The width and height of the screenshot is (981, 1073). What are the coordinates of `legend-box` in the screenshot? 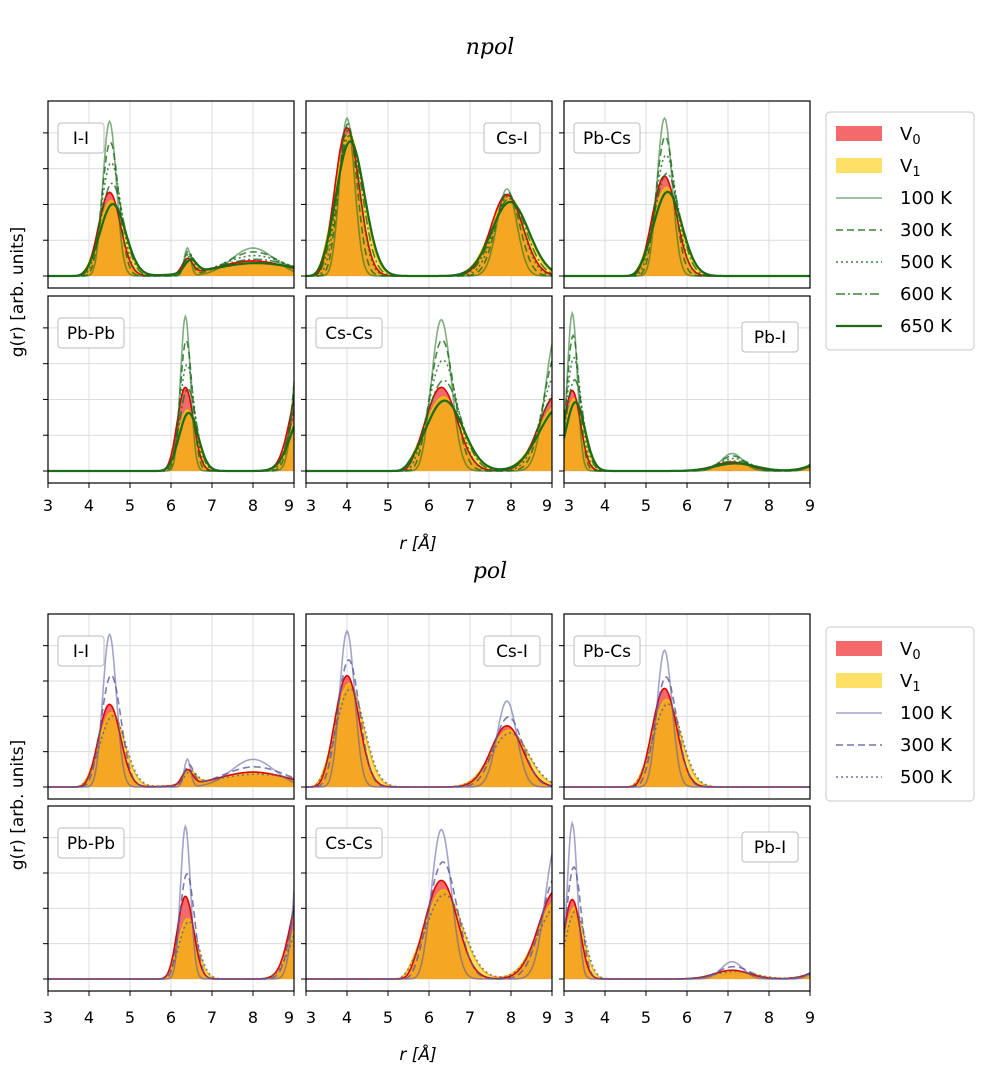 It's located at (900, 714).